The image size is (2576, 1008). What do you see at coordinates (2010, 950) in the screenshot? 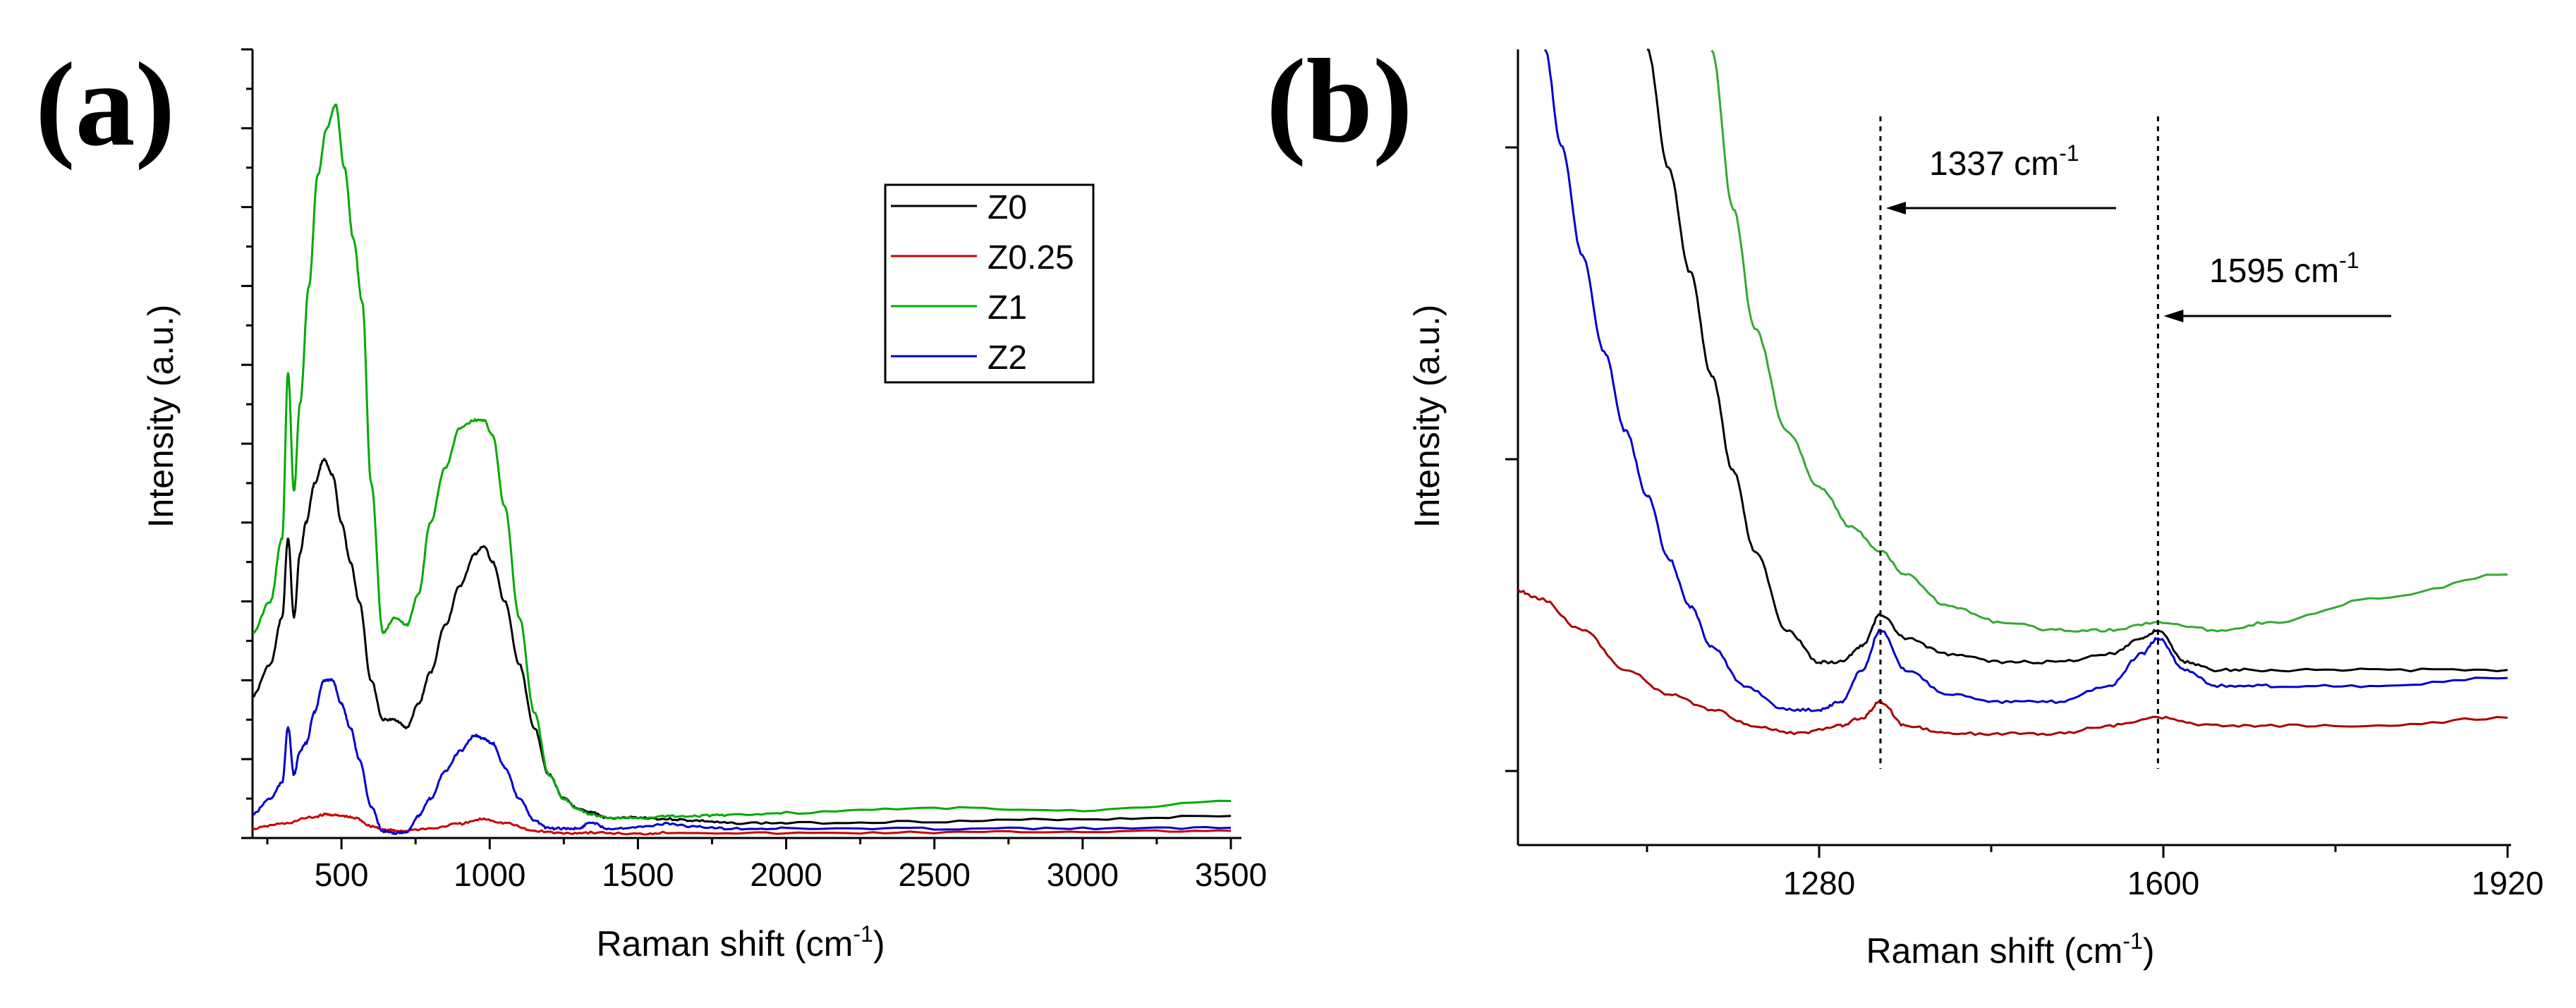
I see `panel-b-x-axis-label: Raman shift (cm-1)` at bounding box center [2010, 950].